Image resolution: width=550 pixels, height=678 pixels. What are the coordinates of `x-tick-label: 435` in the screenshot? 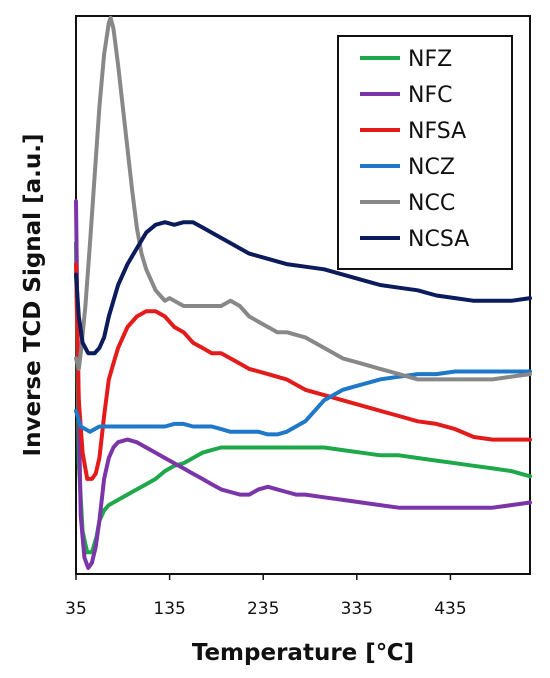 It's located at (450, 609).